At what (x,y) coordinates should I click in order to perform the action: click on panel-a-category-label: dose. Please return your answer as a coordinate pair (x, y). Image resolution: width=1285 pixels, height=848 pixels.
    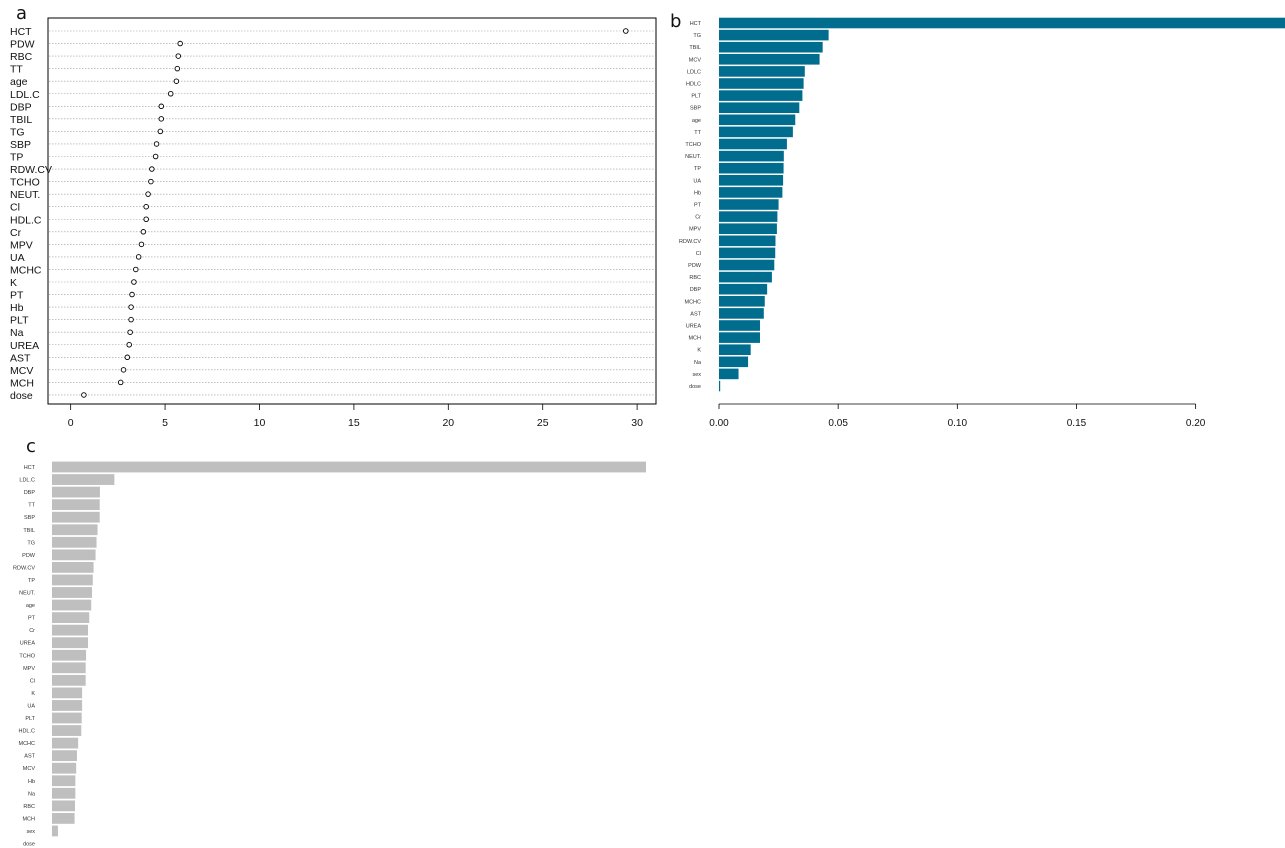
    Looking at the image, I should click on (21, 396).